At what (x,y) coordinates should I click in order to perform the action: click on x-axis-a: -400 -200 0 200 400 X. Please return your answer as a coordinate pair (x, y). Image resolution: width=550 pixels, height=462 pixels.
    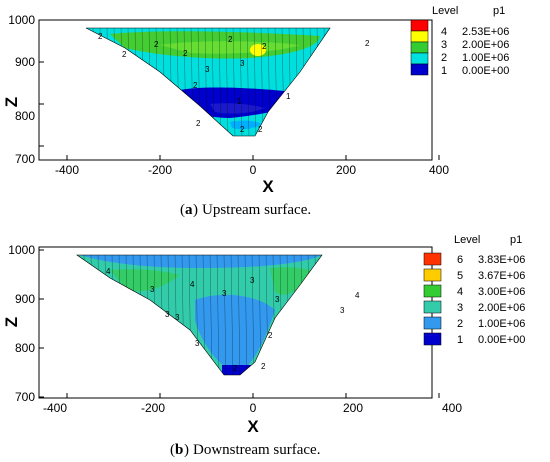
    Looking at the image, I should click on (252, 175).